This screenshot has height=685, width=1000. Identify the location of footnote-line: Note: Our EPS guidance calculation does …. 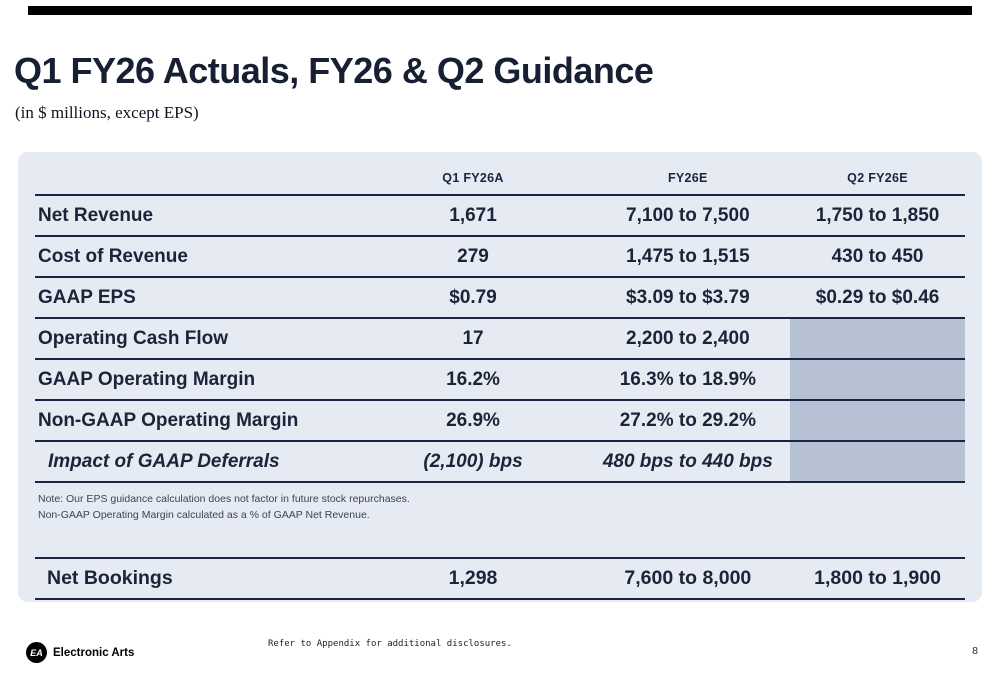
(224, 499).